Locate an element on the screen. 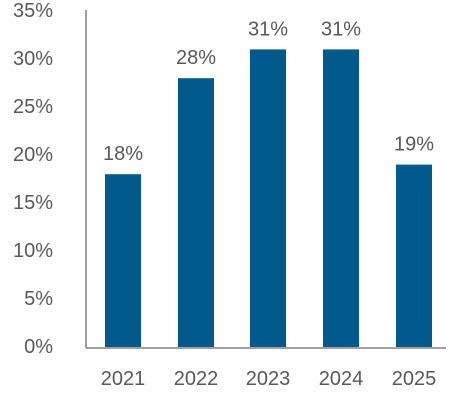 The width and height of the screenshot is (460, 400). y-tick-label: 0% is located at coordinates (38, 347).